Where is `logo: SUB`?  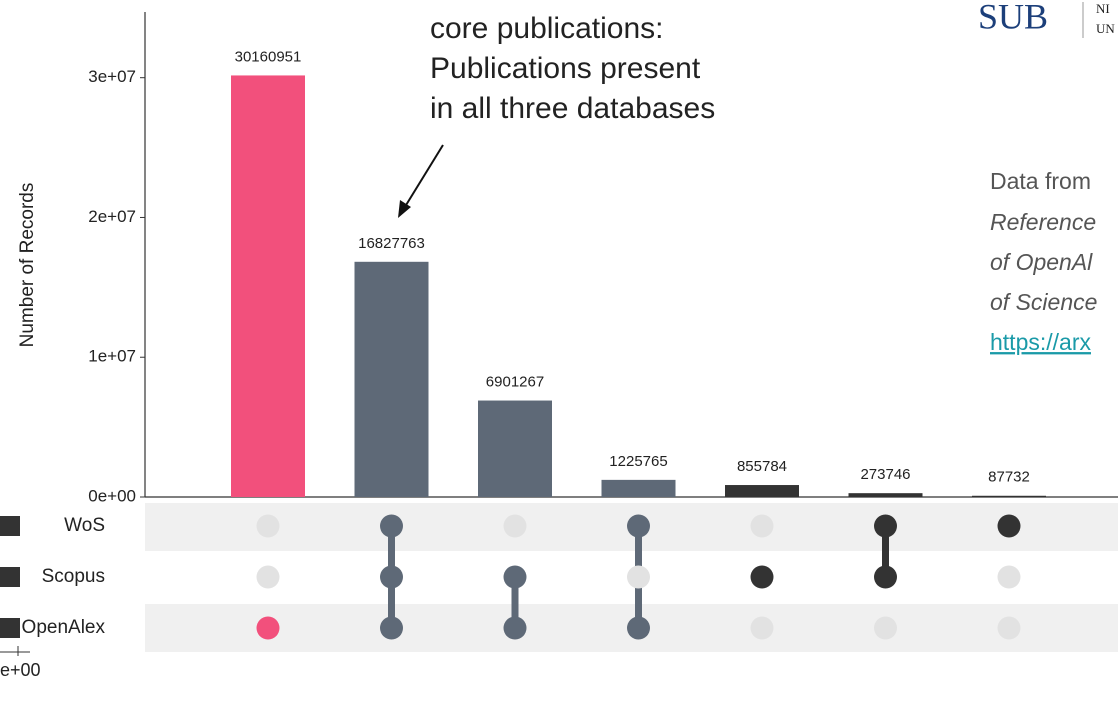
logo: SUB is located at coordinates (1013, 18).